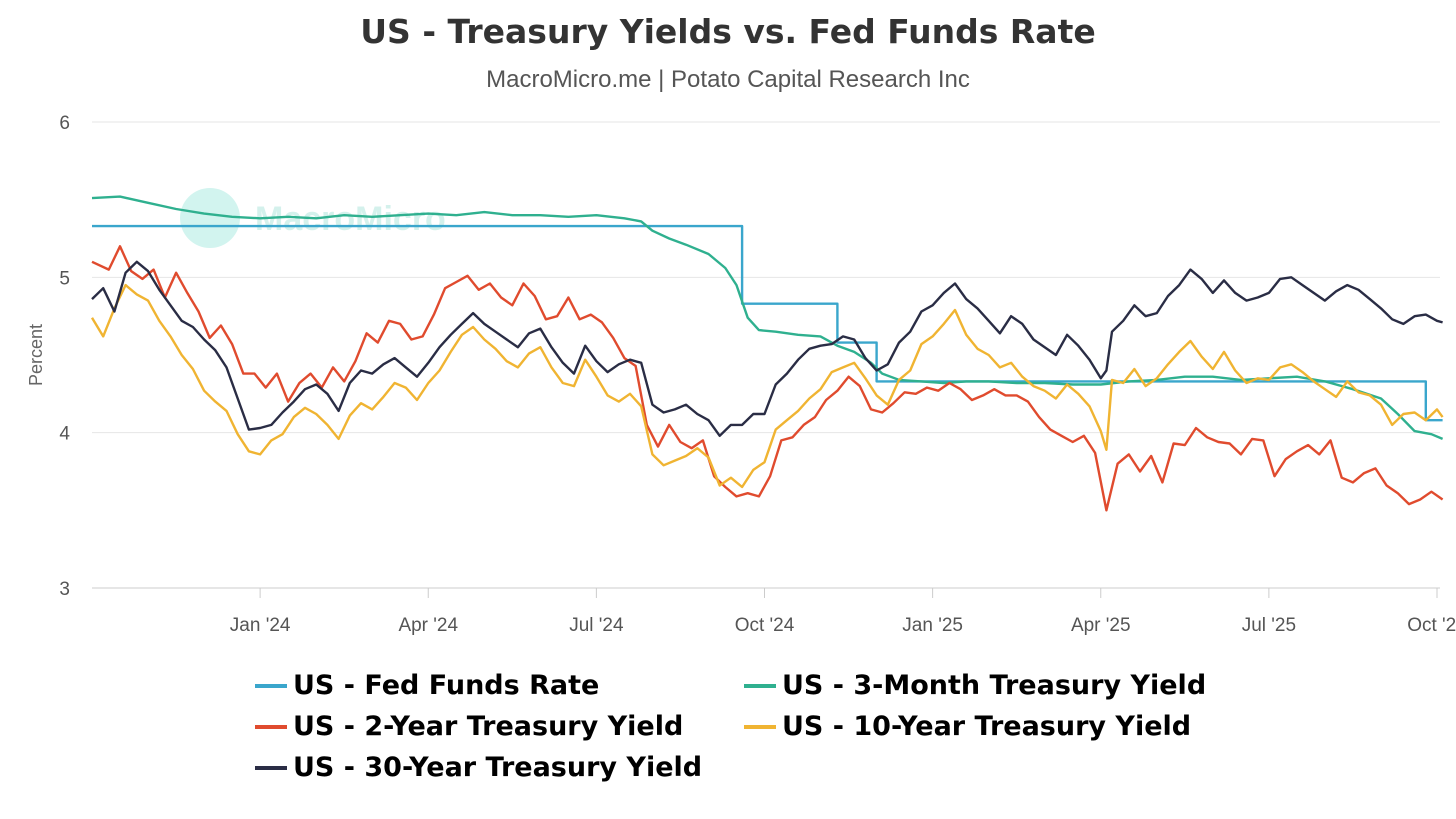 The image size is (1456, 819). Describe the element at coordinates (932, 625) in the screenshot. I see `x-tick-label: Jan '25` at that location.